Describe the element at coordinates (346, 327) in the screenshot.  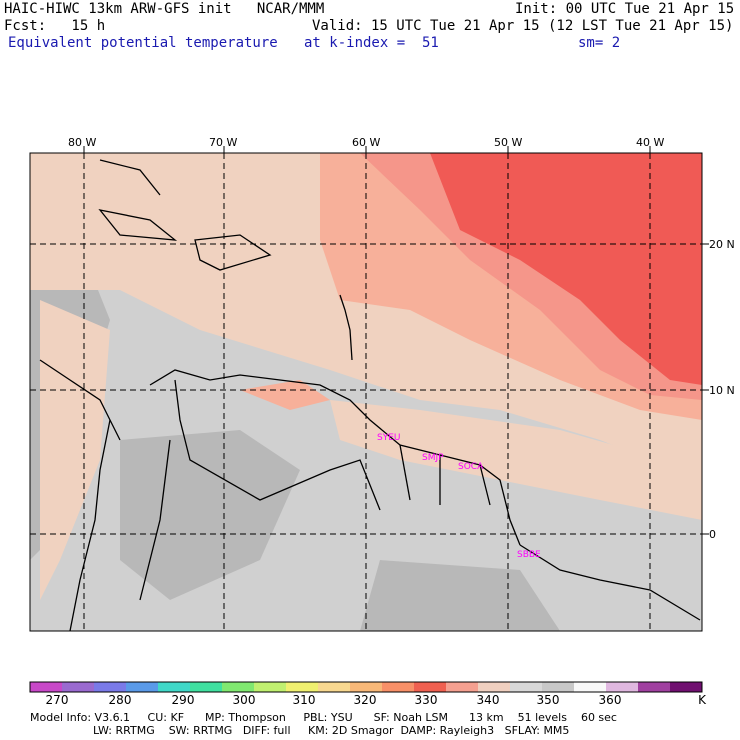
I see `islands-lesser-antilles` at that location.